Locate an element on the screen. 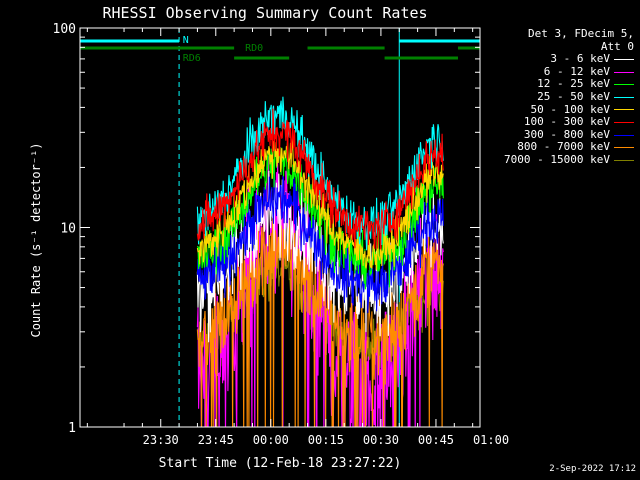 The image size is (640, 480). y-axis-label: Count Rate (s⁻¹ detector⁻¹) is located at coordinates (36, 239).